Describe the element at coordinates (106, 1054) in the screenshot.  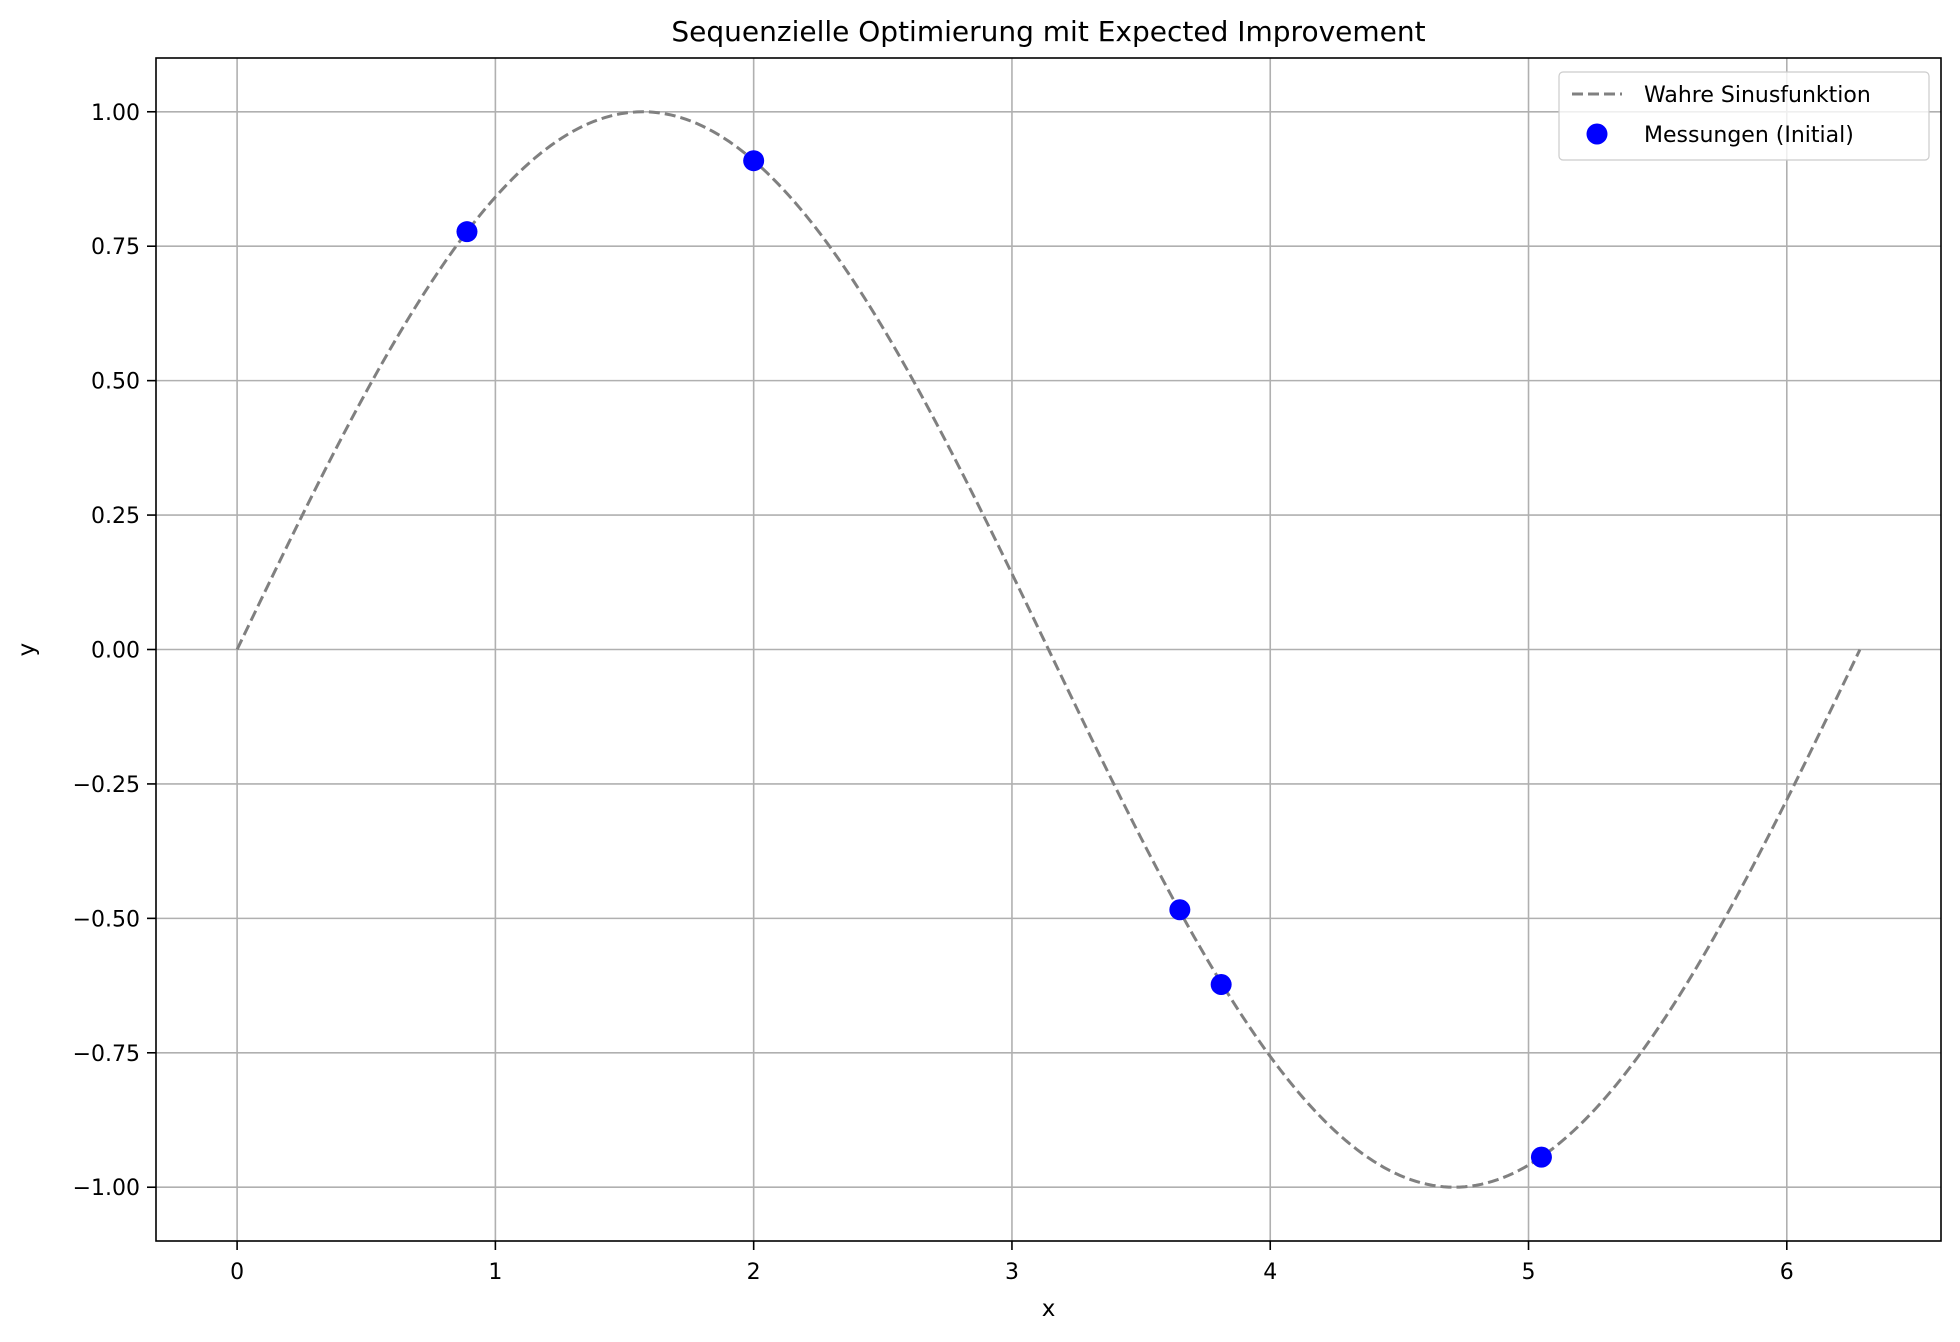
I see `y-tick-label: −0.75` at that location.